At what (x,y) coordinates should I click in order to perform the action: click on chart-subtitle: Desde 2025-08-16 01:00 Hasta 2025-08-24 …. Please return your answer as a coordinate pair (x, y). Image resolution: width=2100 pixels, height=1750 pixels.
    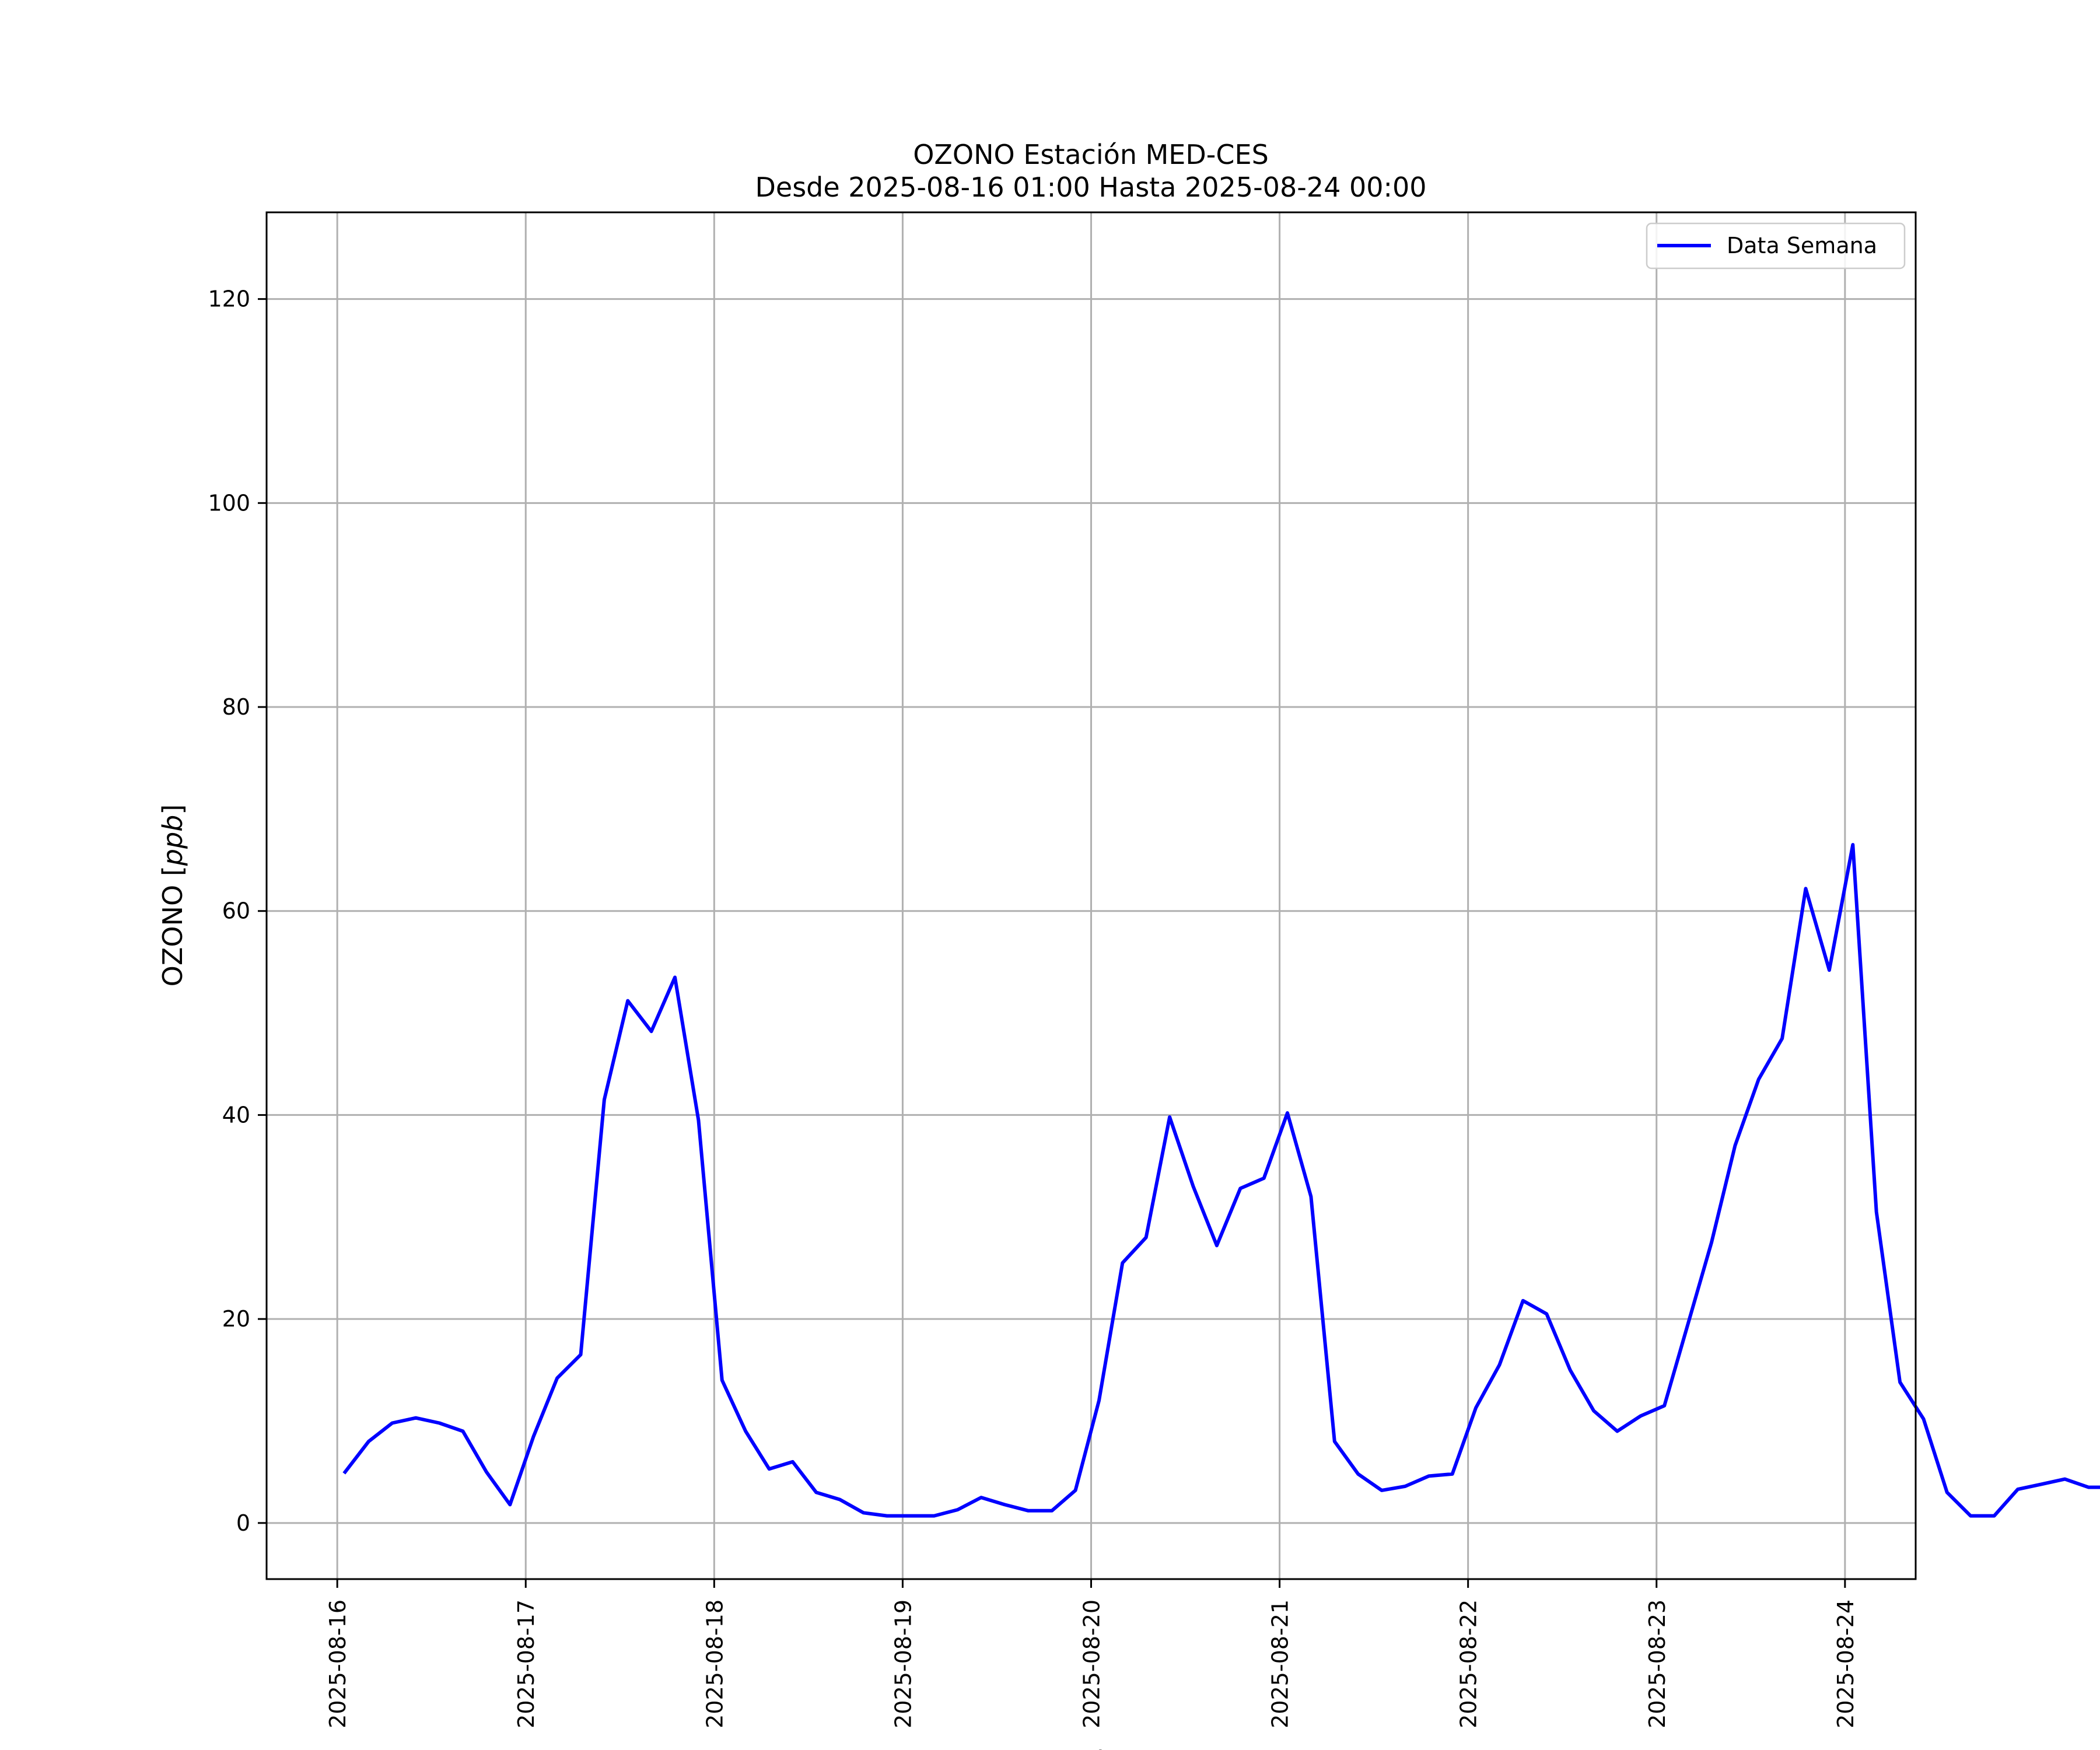
    Looking at the image, I should click on (1090, 187).